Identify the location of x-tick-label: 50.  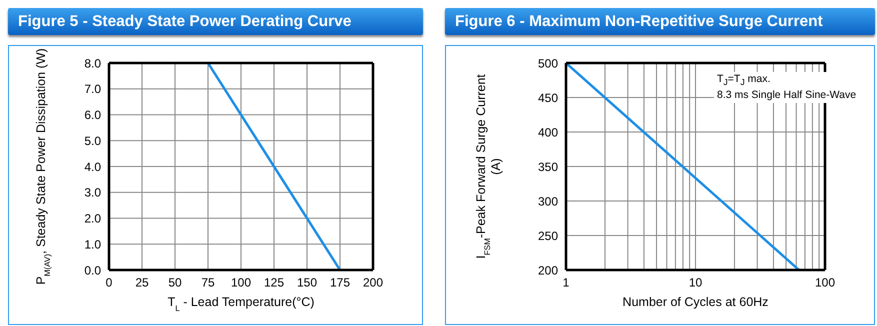
(175, 283).